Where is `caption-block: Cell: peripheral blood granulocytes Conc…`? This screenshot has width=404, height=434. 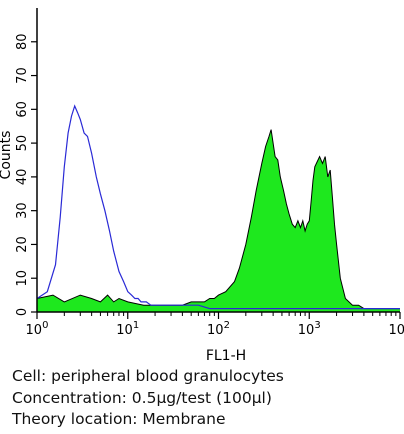
caption-block: Cell: peripheral blood granulocytes Conc… is located at coordinates (206, 398).